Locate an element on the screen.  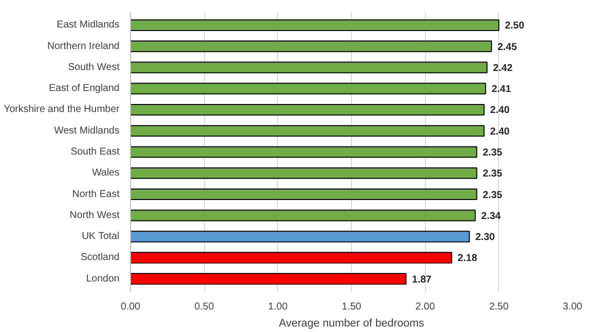
x-tick-label: 1.00 is located at coordinates (278, 307).